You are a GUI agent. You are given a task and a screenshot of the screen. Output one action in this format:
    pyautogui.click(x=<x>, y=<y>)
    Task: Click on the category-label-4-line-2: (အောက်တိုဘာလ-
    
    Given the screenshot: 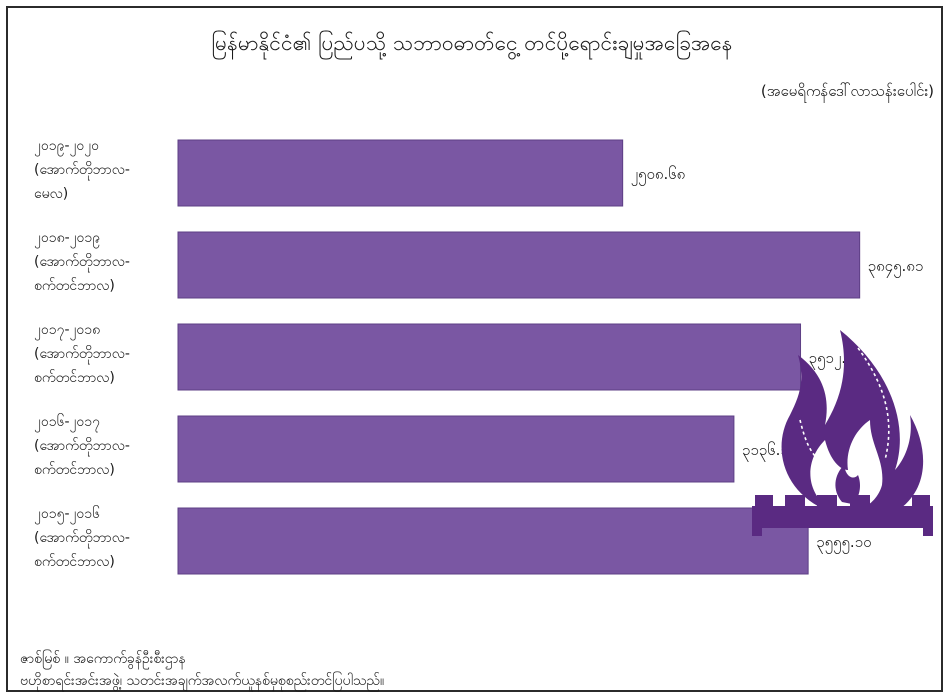 What is the action you would take?
    pyautogui.click(x=82, y=447)
    